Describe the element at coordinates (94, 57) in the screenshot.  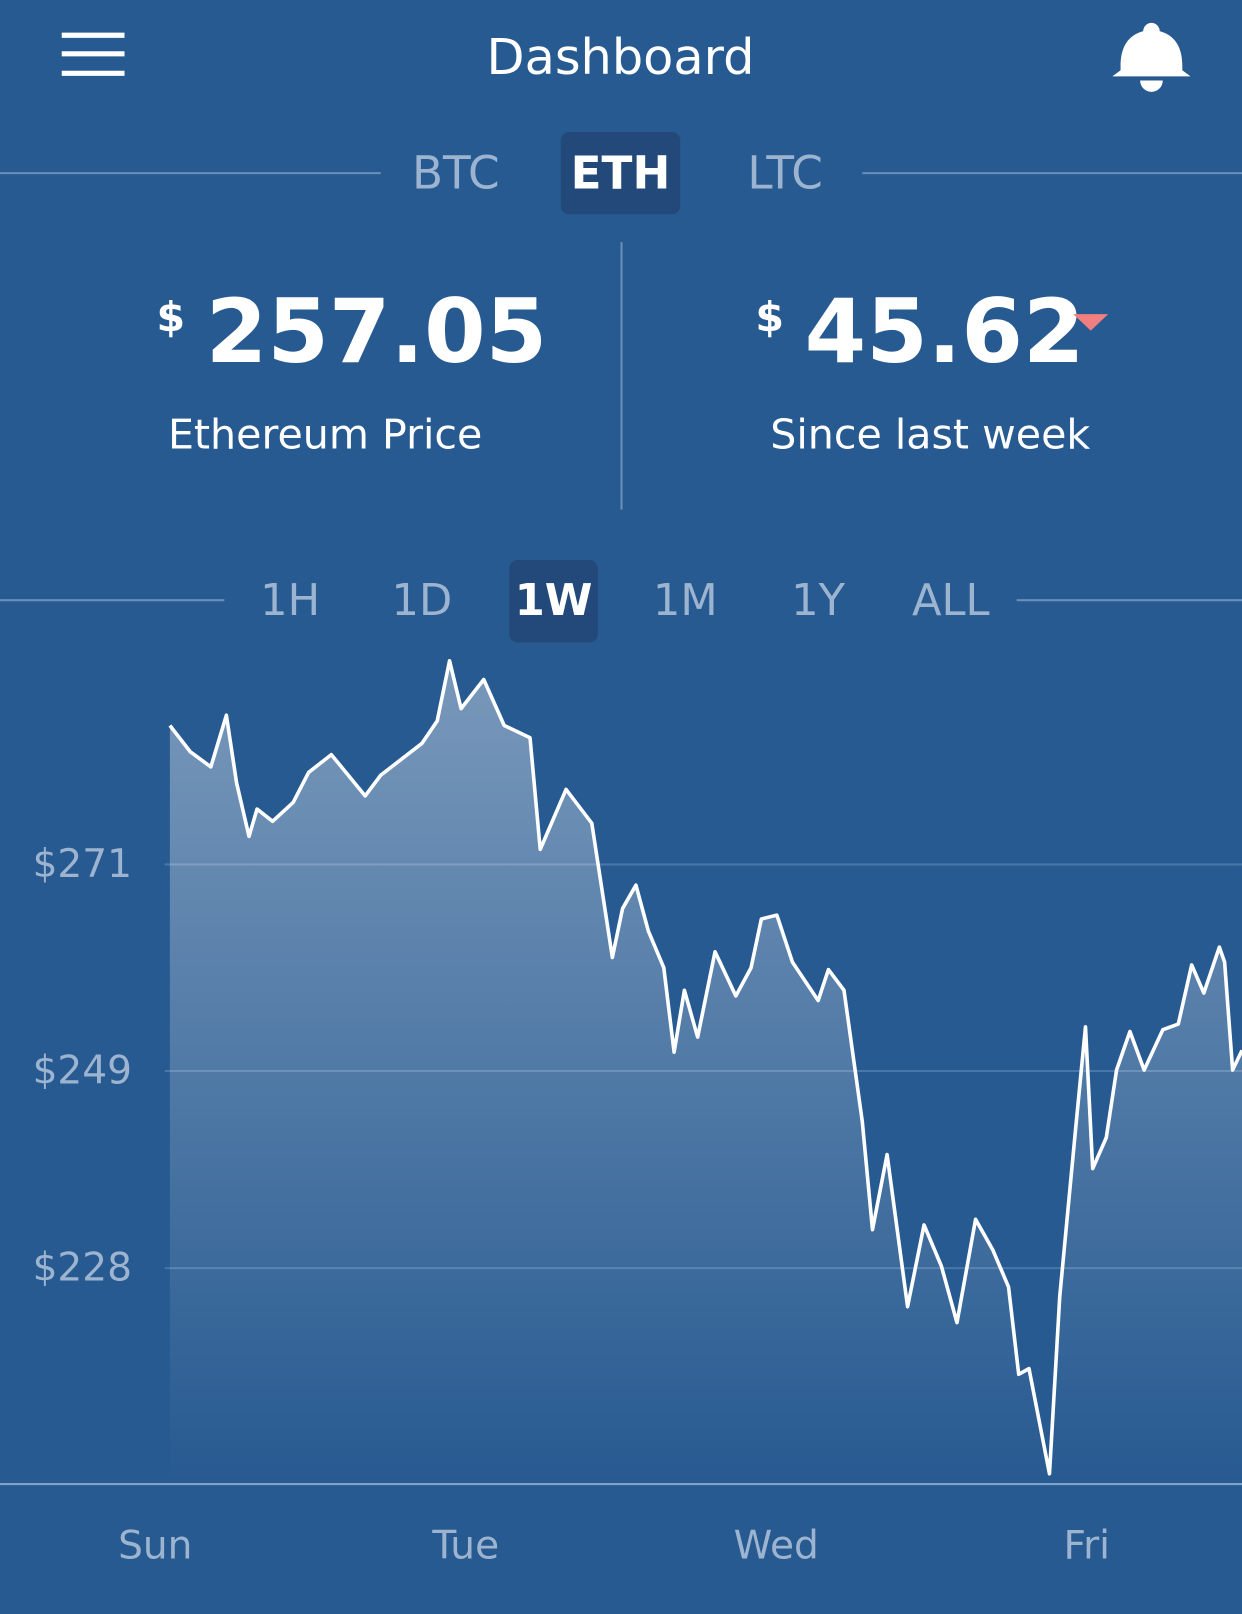
I see `menu-button` at that location.